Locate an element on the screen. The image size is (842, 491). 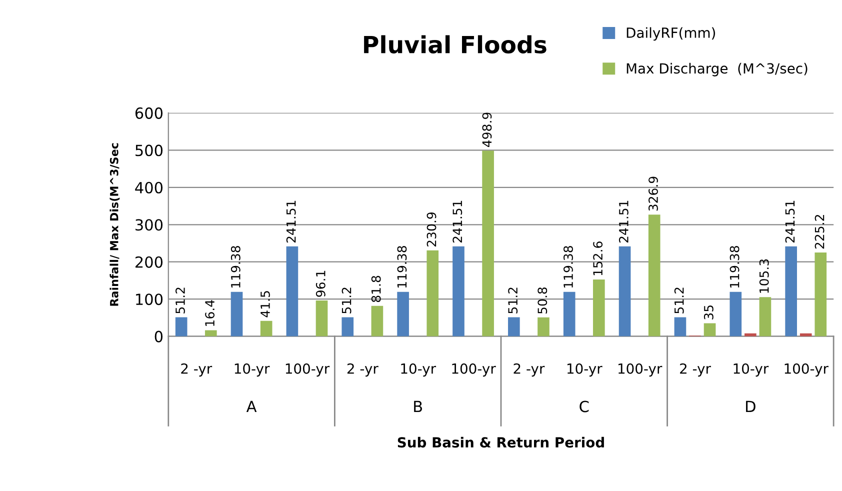
data-label: 498.9 is located at coordinates (487, 129).